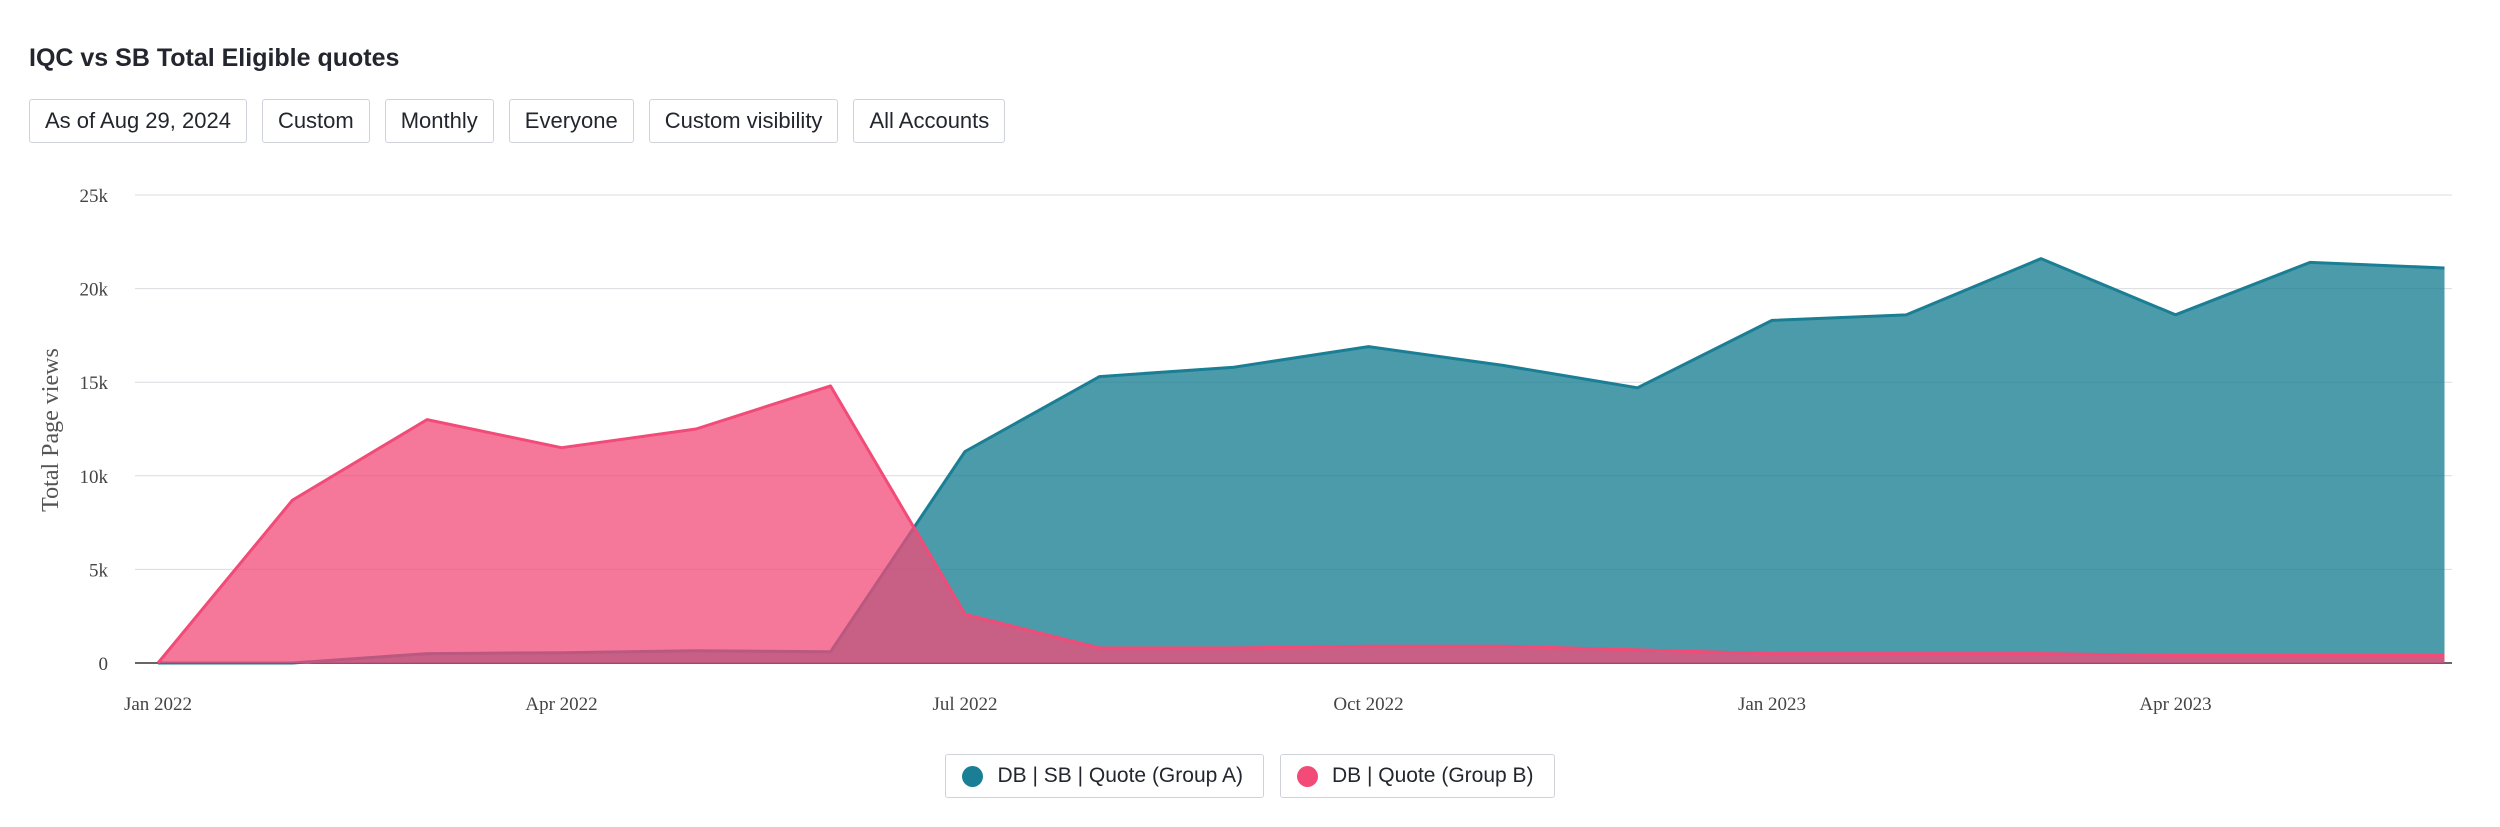  What do you see at coordinates (1432, 775) in the screenshot?
I see `legend-label-group-b: DB | Quote (Group B)` at bounding box center [1432, 775].